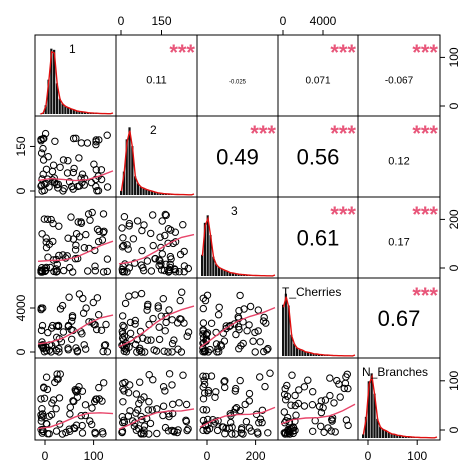 This screenshot has height=473, width=474. What do you see at coordinates (161, 21) in the screenshot?
I see `tick-label: 150` at bounding box center [161, 21].